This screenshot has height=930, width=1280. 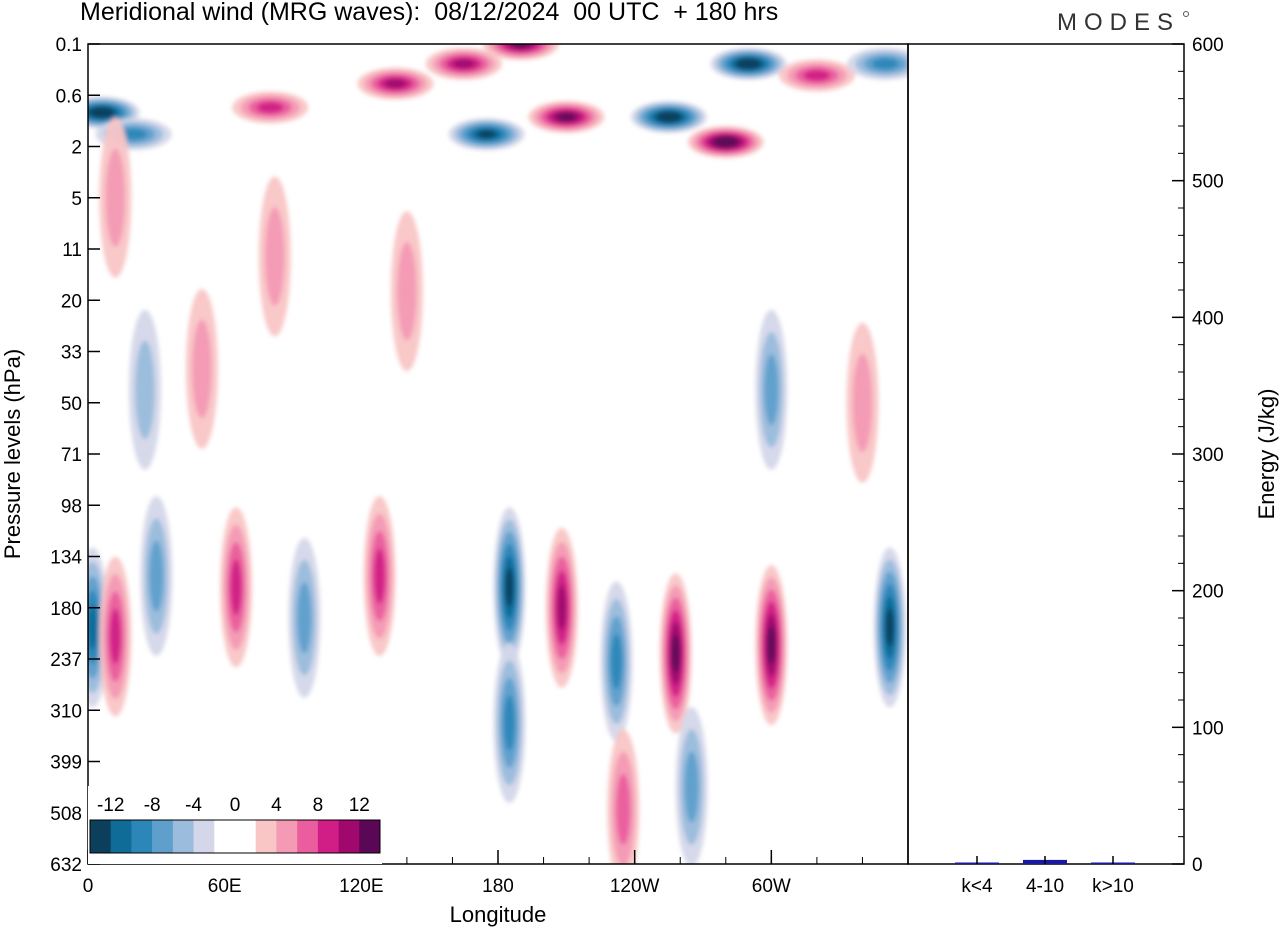 I want to click on y-tick-label: 2, so click(x=76, y=148).